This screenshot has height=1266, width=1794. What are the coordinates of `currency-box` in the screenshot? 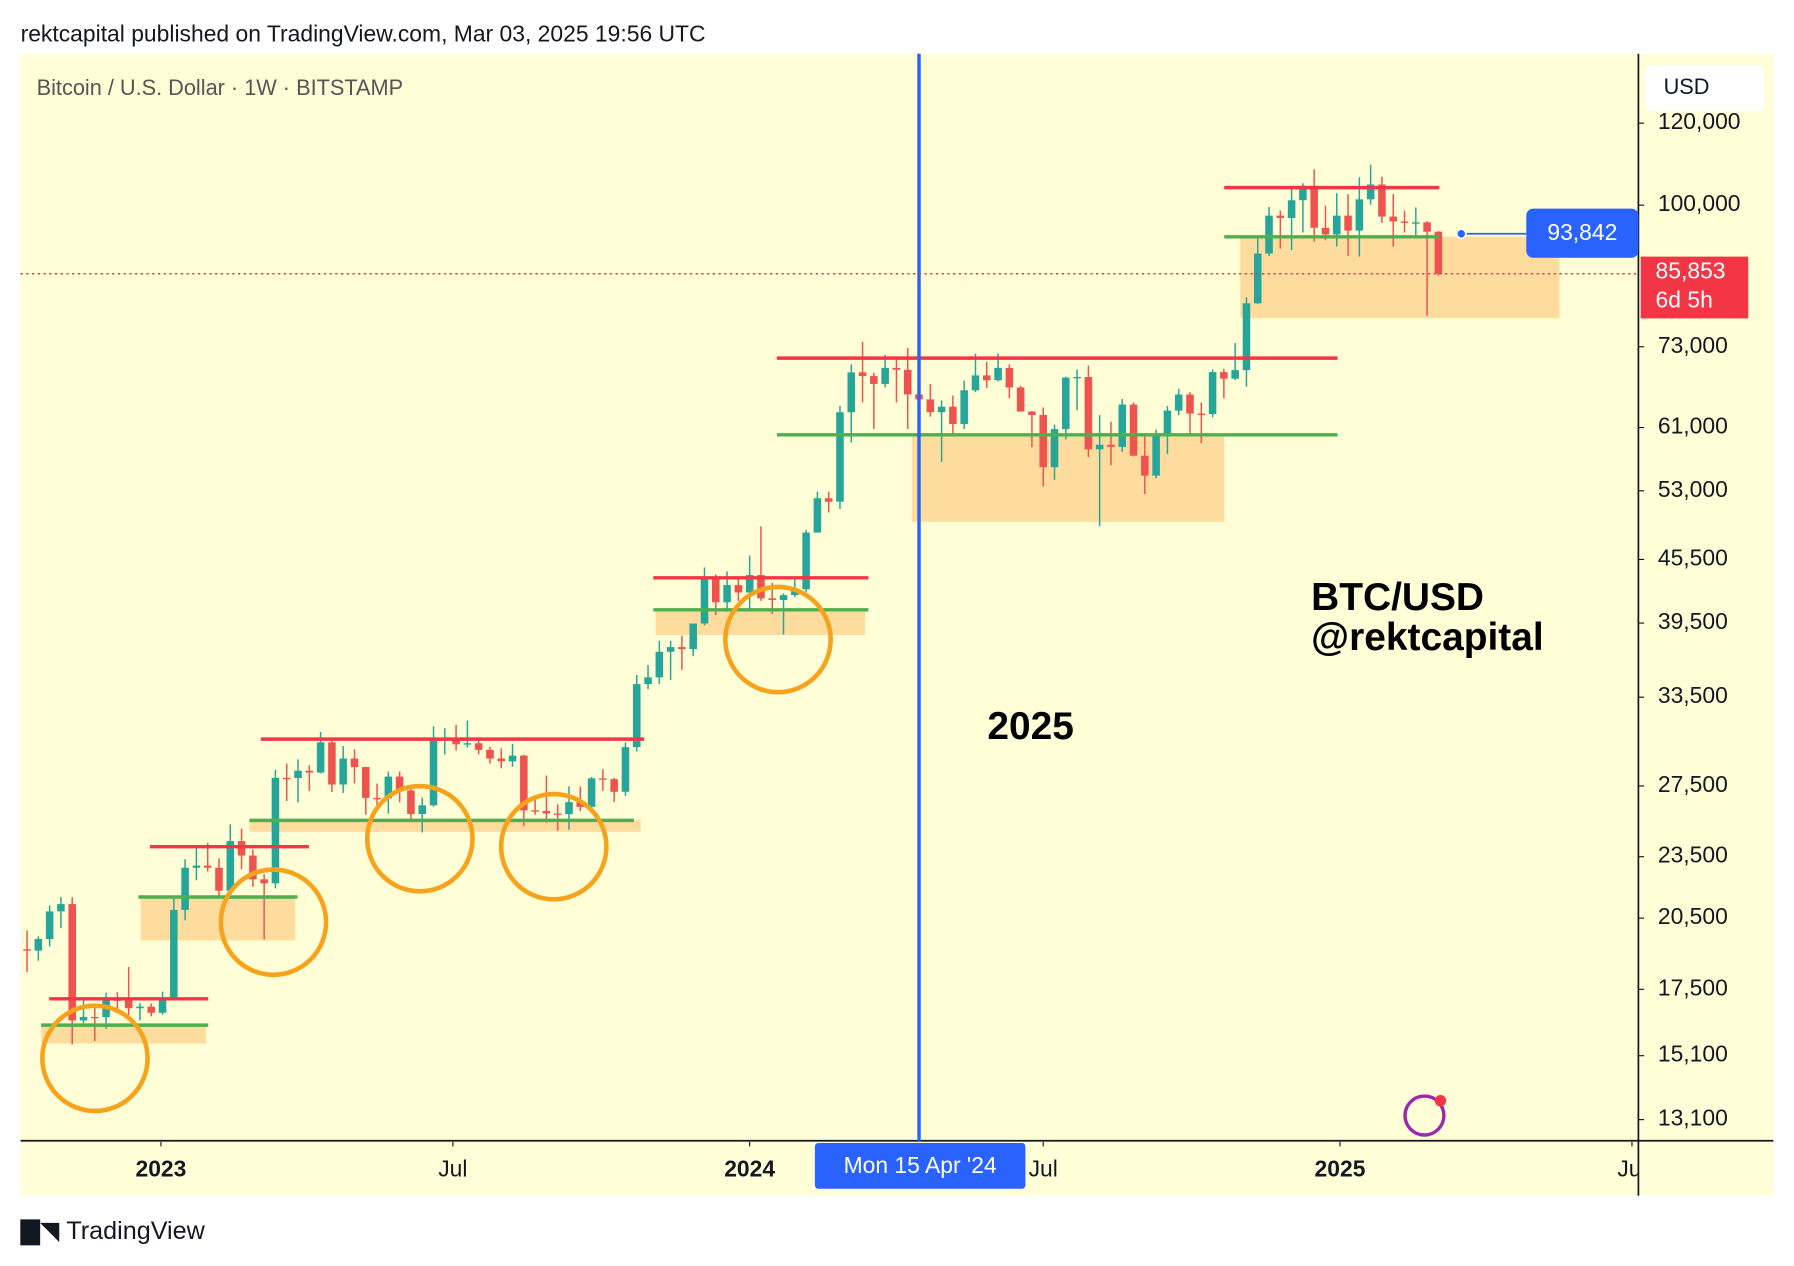 It's located at (1705, 88).